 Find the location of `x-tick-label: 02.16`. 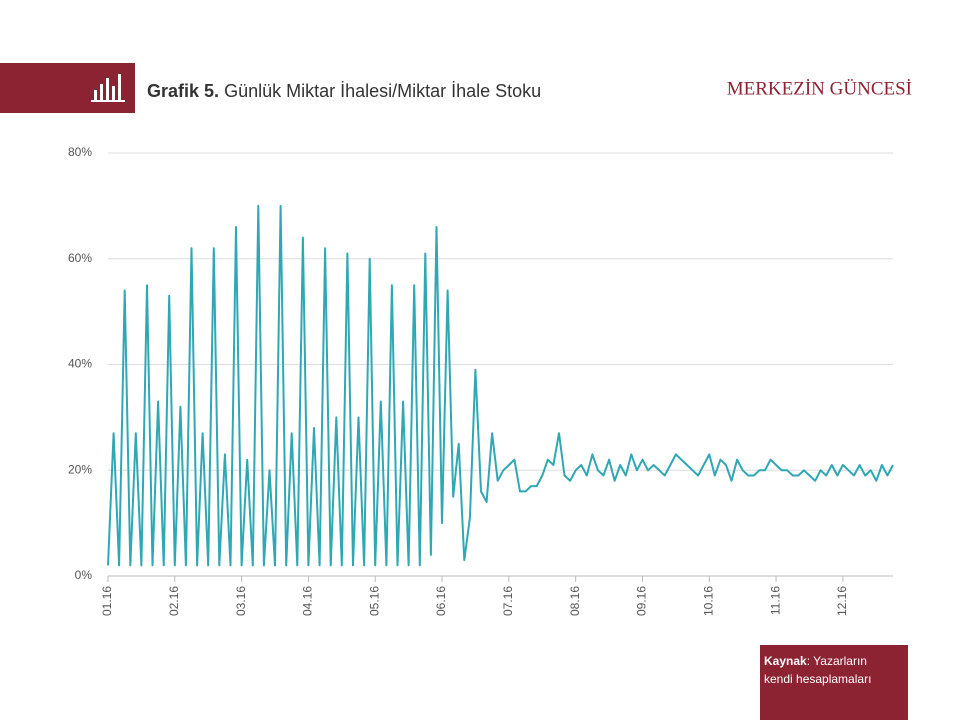

x-tick-label: 02.16 is located at coordinates (174, 601).